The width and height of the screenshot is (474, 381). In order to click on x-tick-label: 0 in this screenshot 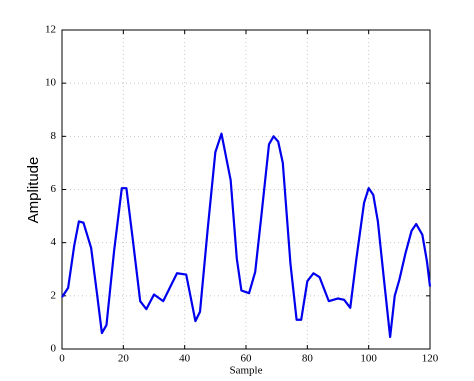, I will do `click(62, 359)`.